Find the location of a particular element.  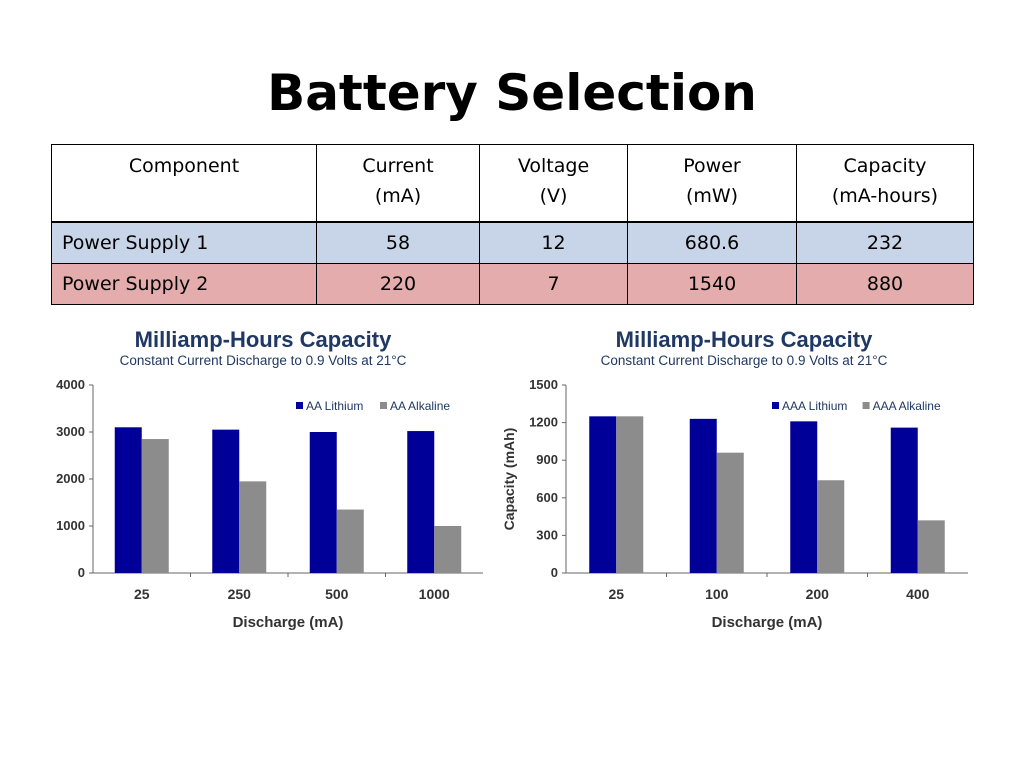

table-cell: Power Supply 2 is located at coordinates (184, 284).